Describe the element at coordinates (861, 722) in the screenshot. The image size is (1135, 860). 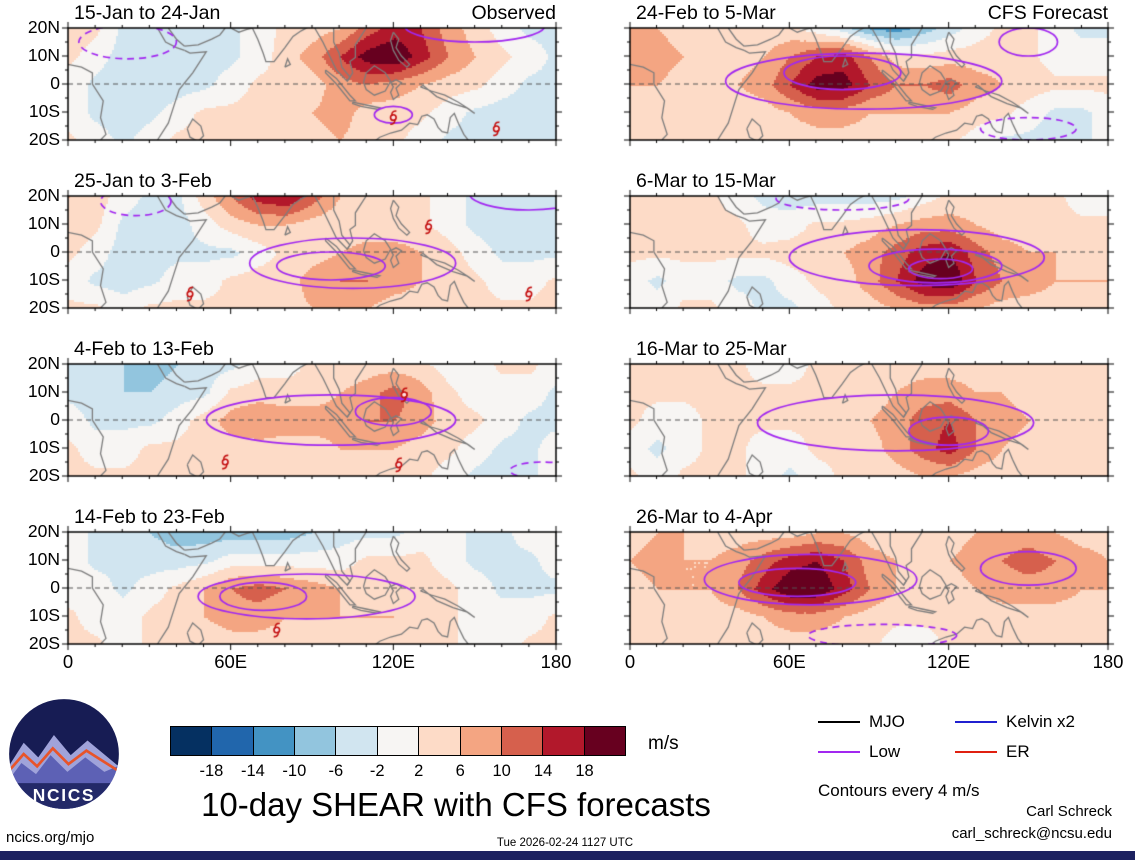
I see `legend-item: MJO` at that location.